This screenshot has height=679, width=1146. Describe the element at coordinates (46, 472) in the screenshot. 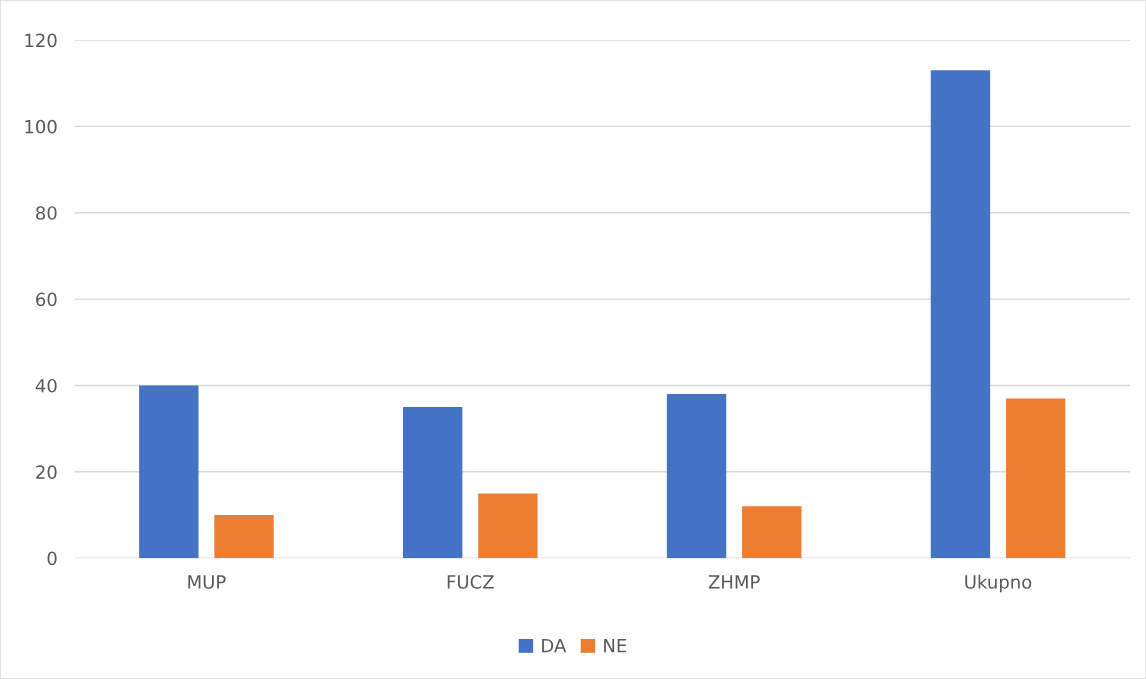

I see `y-tick-label: 20` at that location.